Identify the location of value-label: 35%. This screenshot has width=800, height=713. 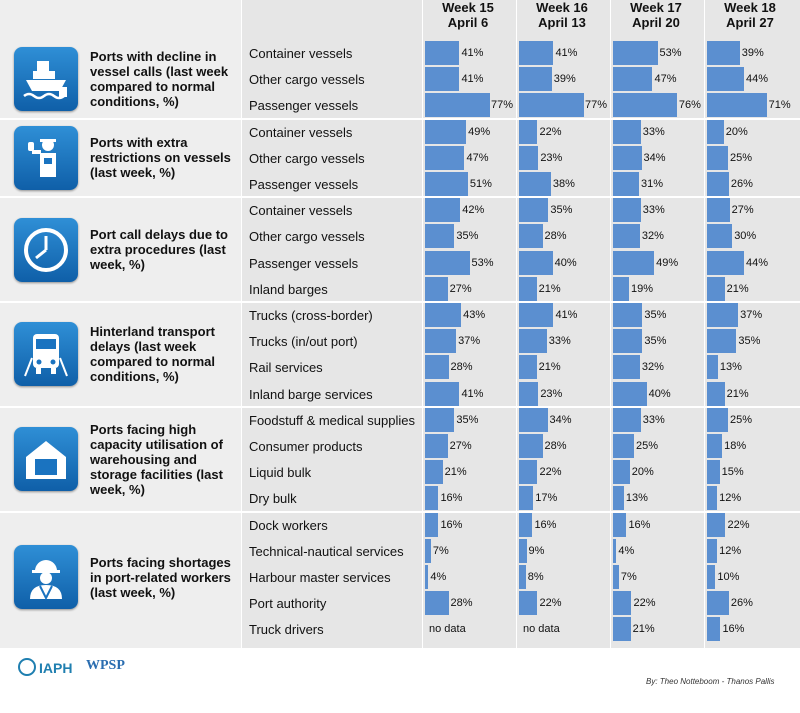
(561, 210).